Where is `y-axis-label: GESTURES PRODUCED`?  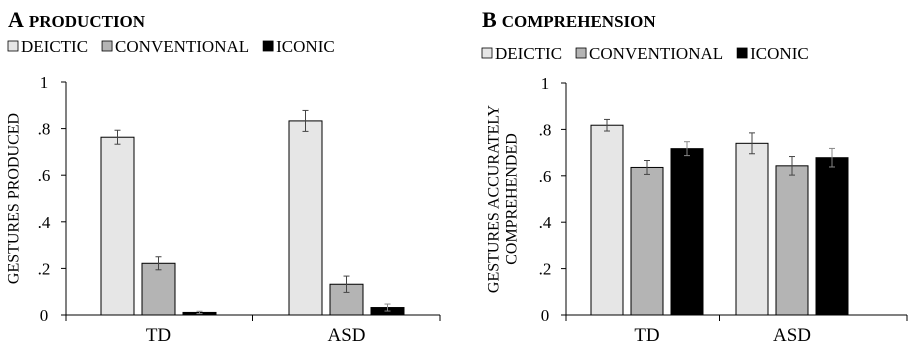 y-axis-label: GESTURES PRODUCED is located at coordinates (14, 198).